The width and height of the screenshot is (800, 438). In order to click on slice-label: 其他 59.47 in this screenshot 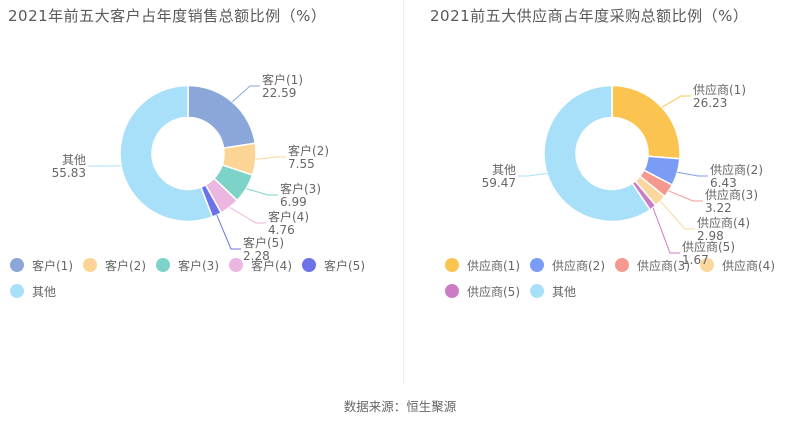, I will do `click(499, 176)`.